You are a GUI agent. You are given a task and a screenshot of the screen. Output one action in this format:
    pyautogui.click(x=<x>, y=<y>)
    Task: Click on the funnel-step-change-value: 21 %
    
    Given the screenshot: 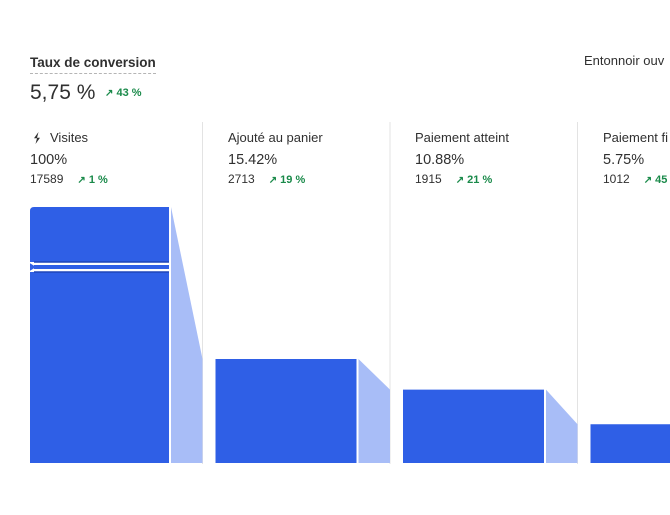 What is the action you would take?
    pyautogui.click(x=480, y=180)
    